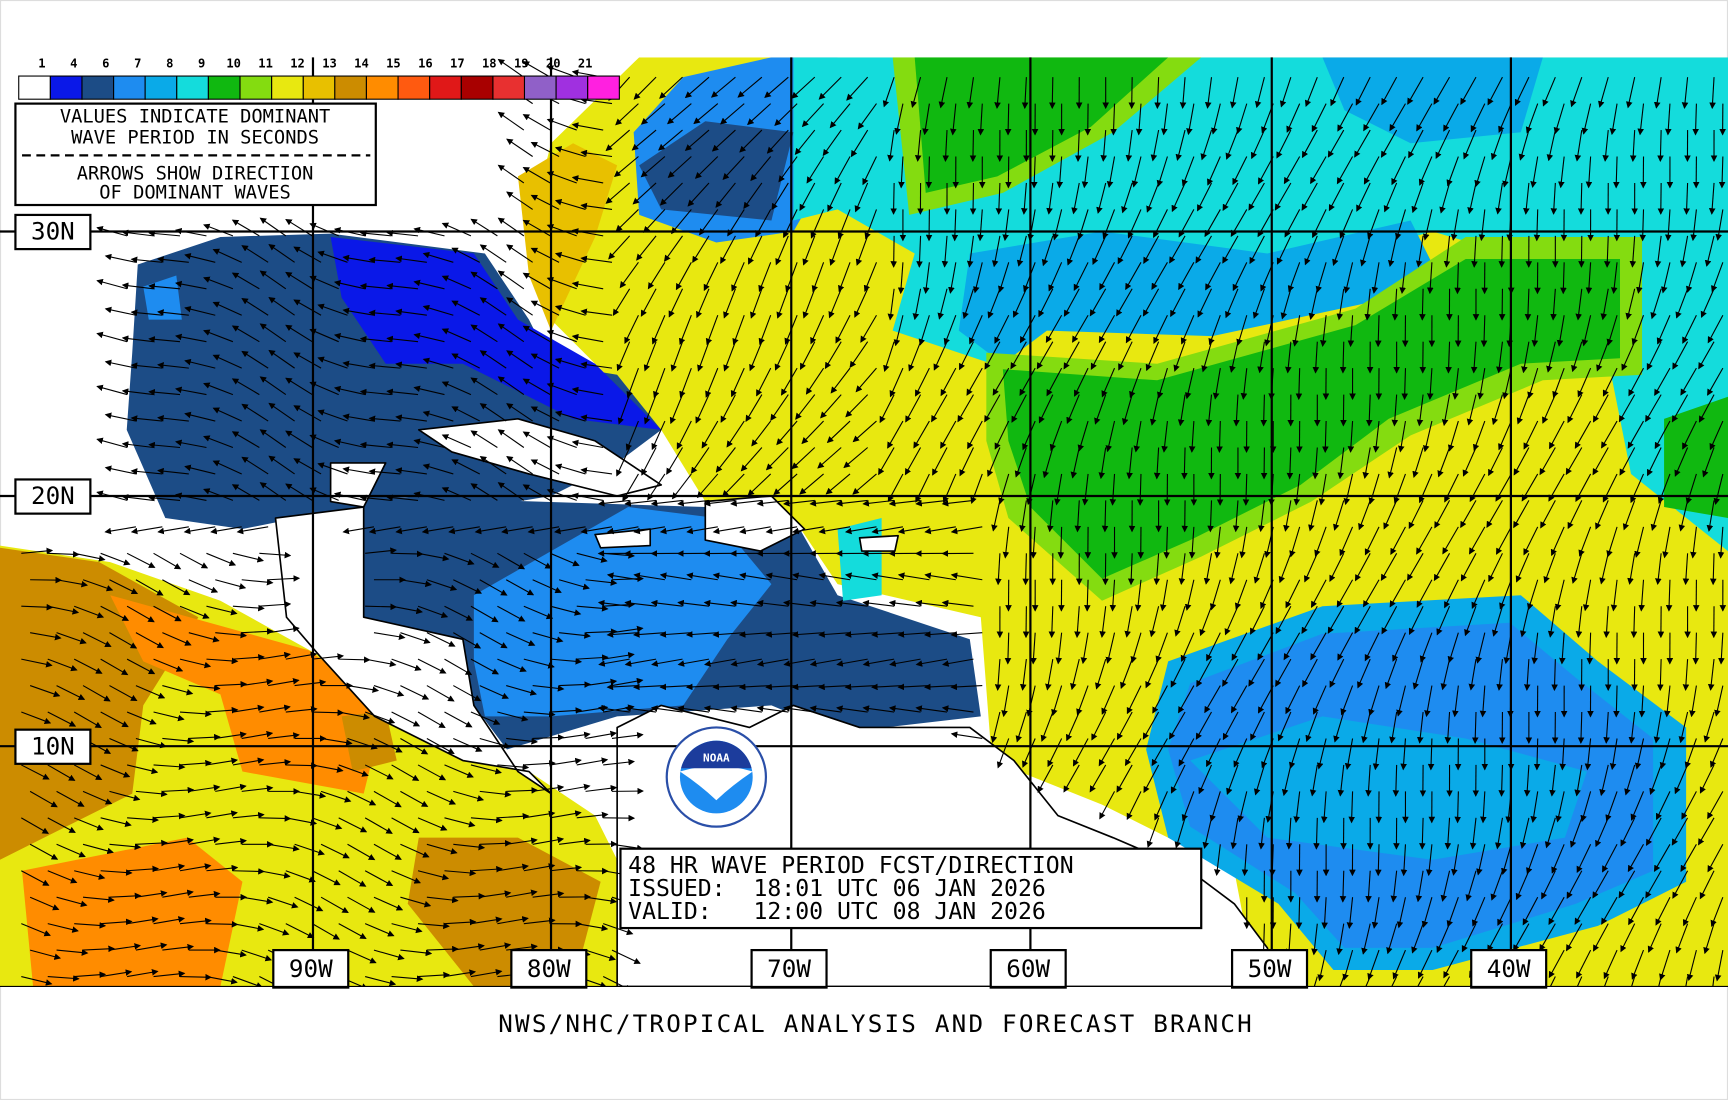  I want to click on info-issued: ISSUED: 18:01 UTC 06 JAN 2026, so click(837, 889).